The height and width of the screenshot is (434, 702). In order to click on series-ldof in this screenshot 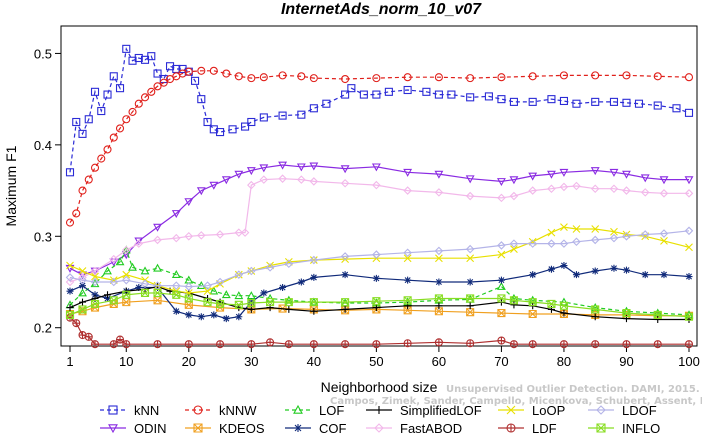, I will do `click(379, 258)`.